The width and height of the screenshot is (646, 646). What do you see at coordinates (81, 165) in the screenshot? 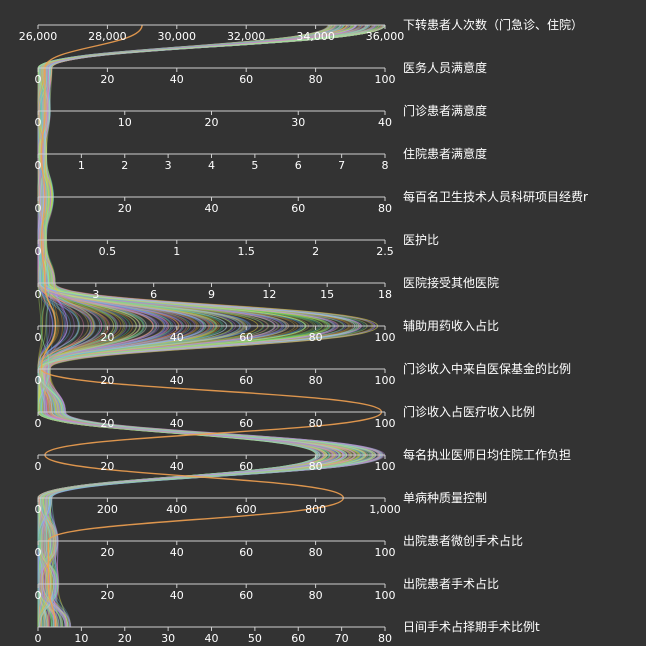
I see `tick-label: 1` at bounding box center [81, 165].